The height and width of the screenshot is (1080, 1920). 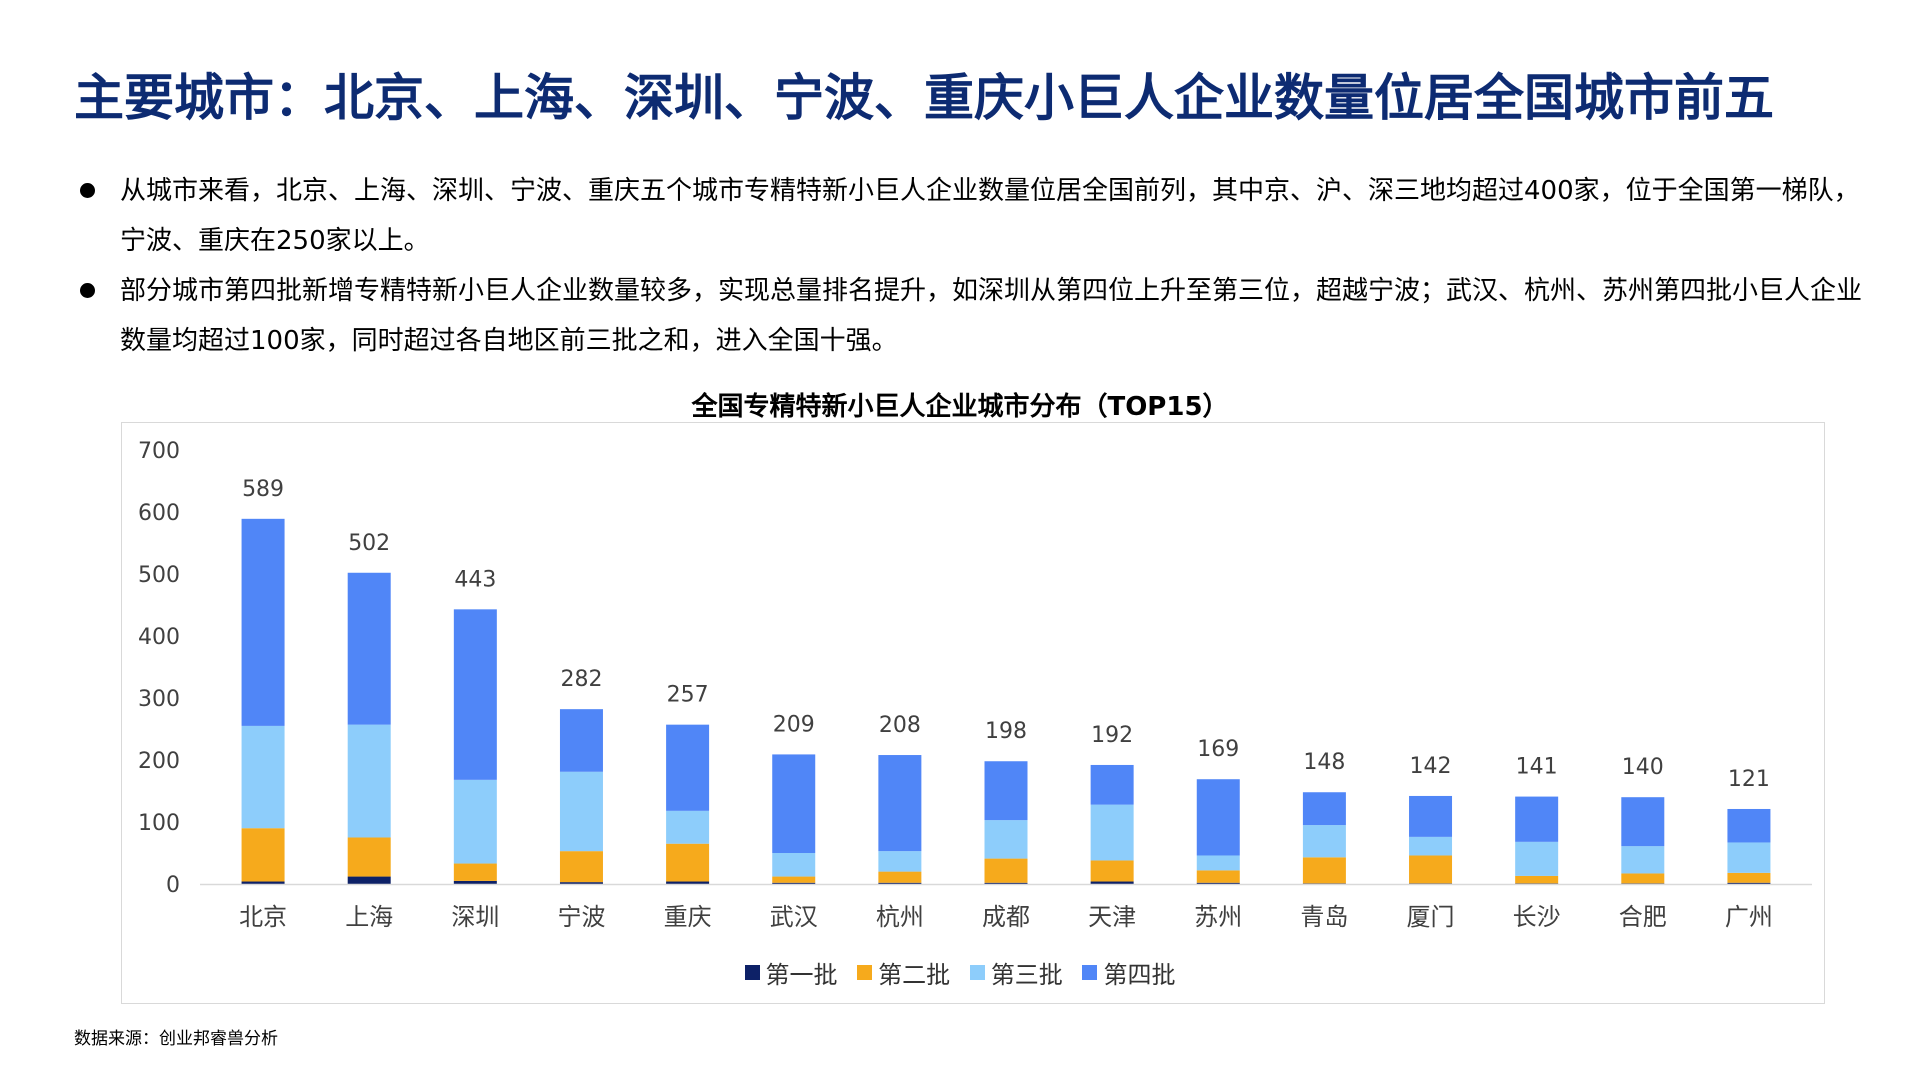 What do you see at coordinates (369, 917) in the screenshot?
I see `x-tick-label: 上海` at bounding box center [369, 917].